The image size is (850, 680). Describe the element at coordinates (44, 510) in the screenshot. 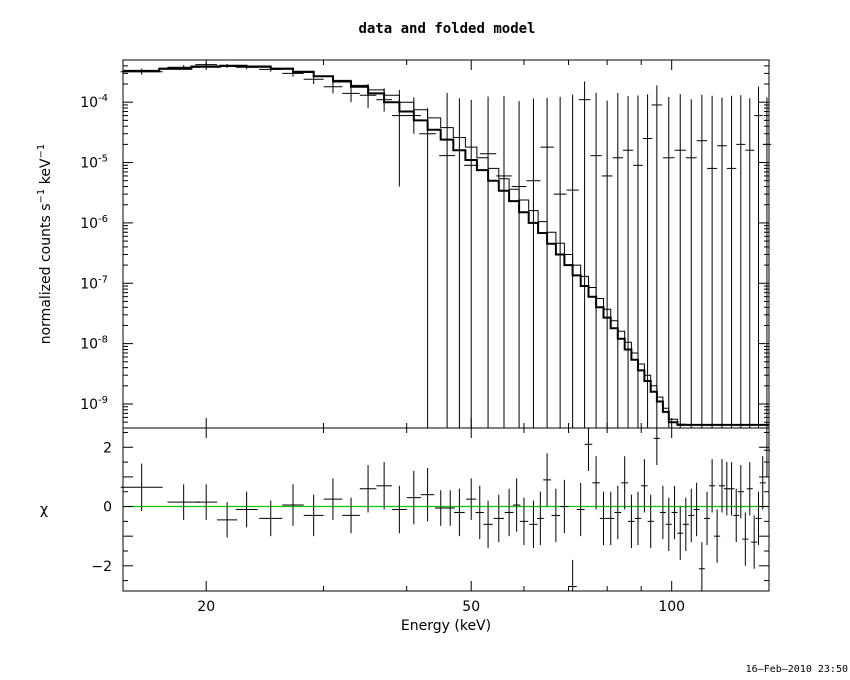

I see `residual-y-axis-label: χ` at that location.